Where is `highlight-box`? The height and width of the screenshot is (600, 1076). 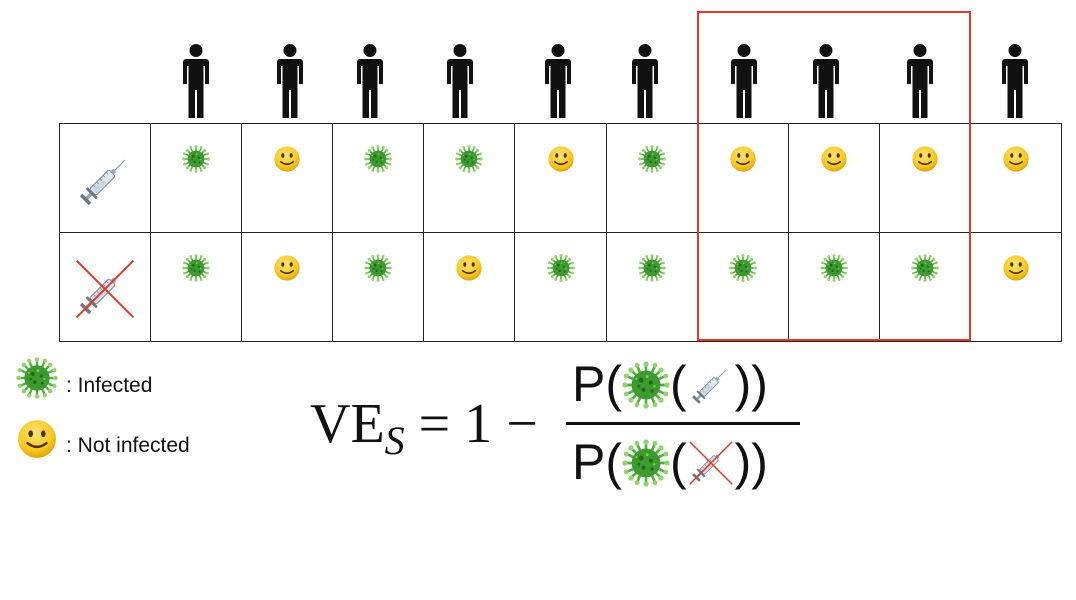 highlight-box is located at coordinates (834, 176).